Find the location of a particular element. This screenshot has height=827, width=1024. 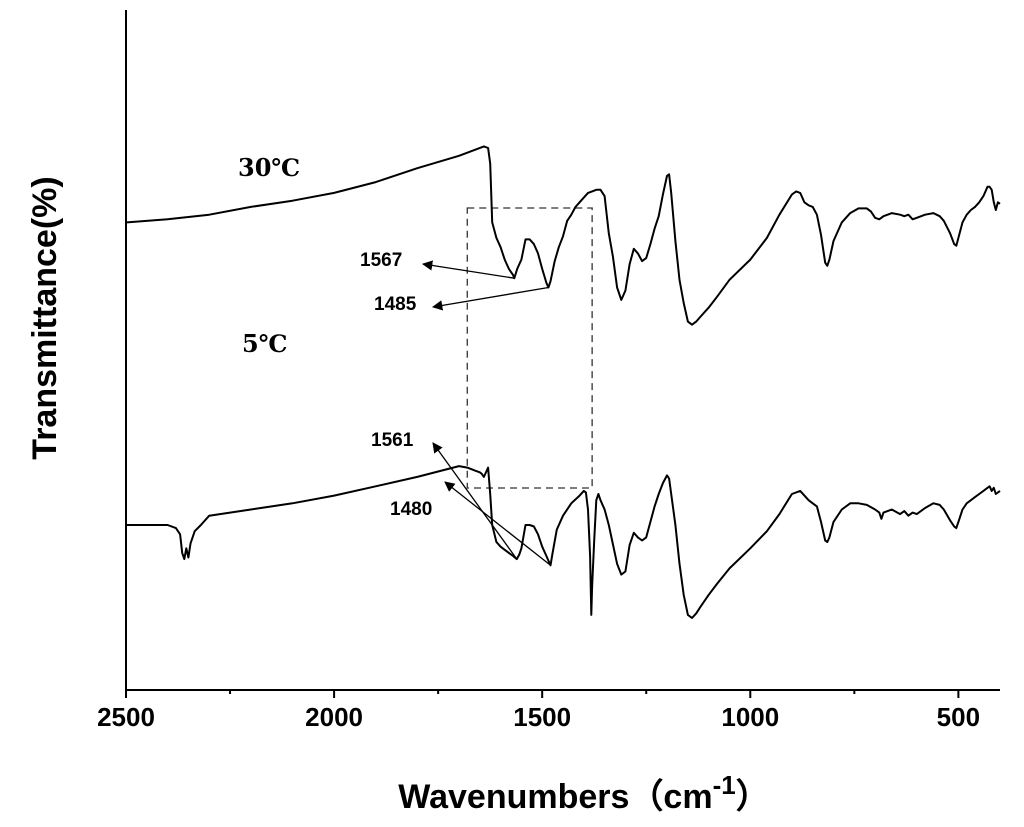

highlight-box is located at coordinates (529, 348).